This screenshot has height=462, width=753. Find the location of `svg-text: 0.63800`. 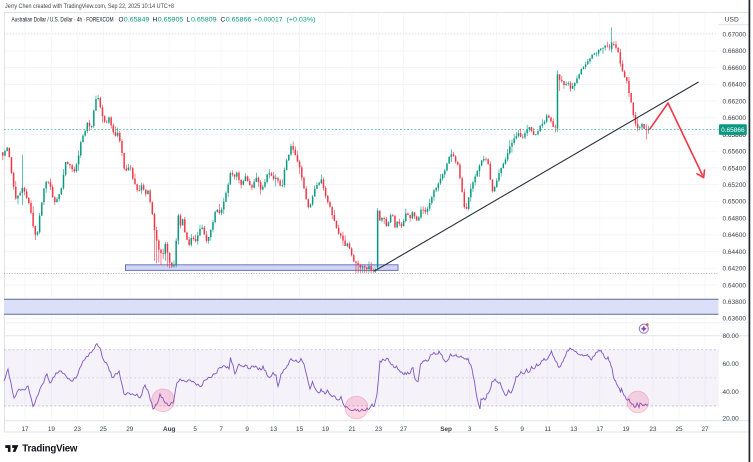

svg-text: 0.63800 is located at coordinates (735, 302).